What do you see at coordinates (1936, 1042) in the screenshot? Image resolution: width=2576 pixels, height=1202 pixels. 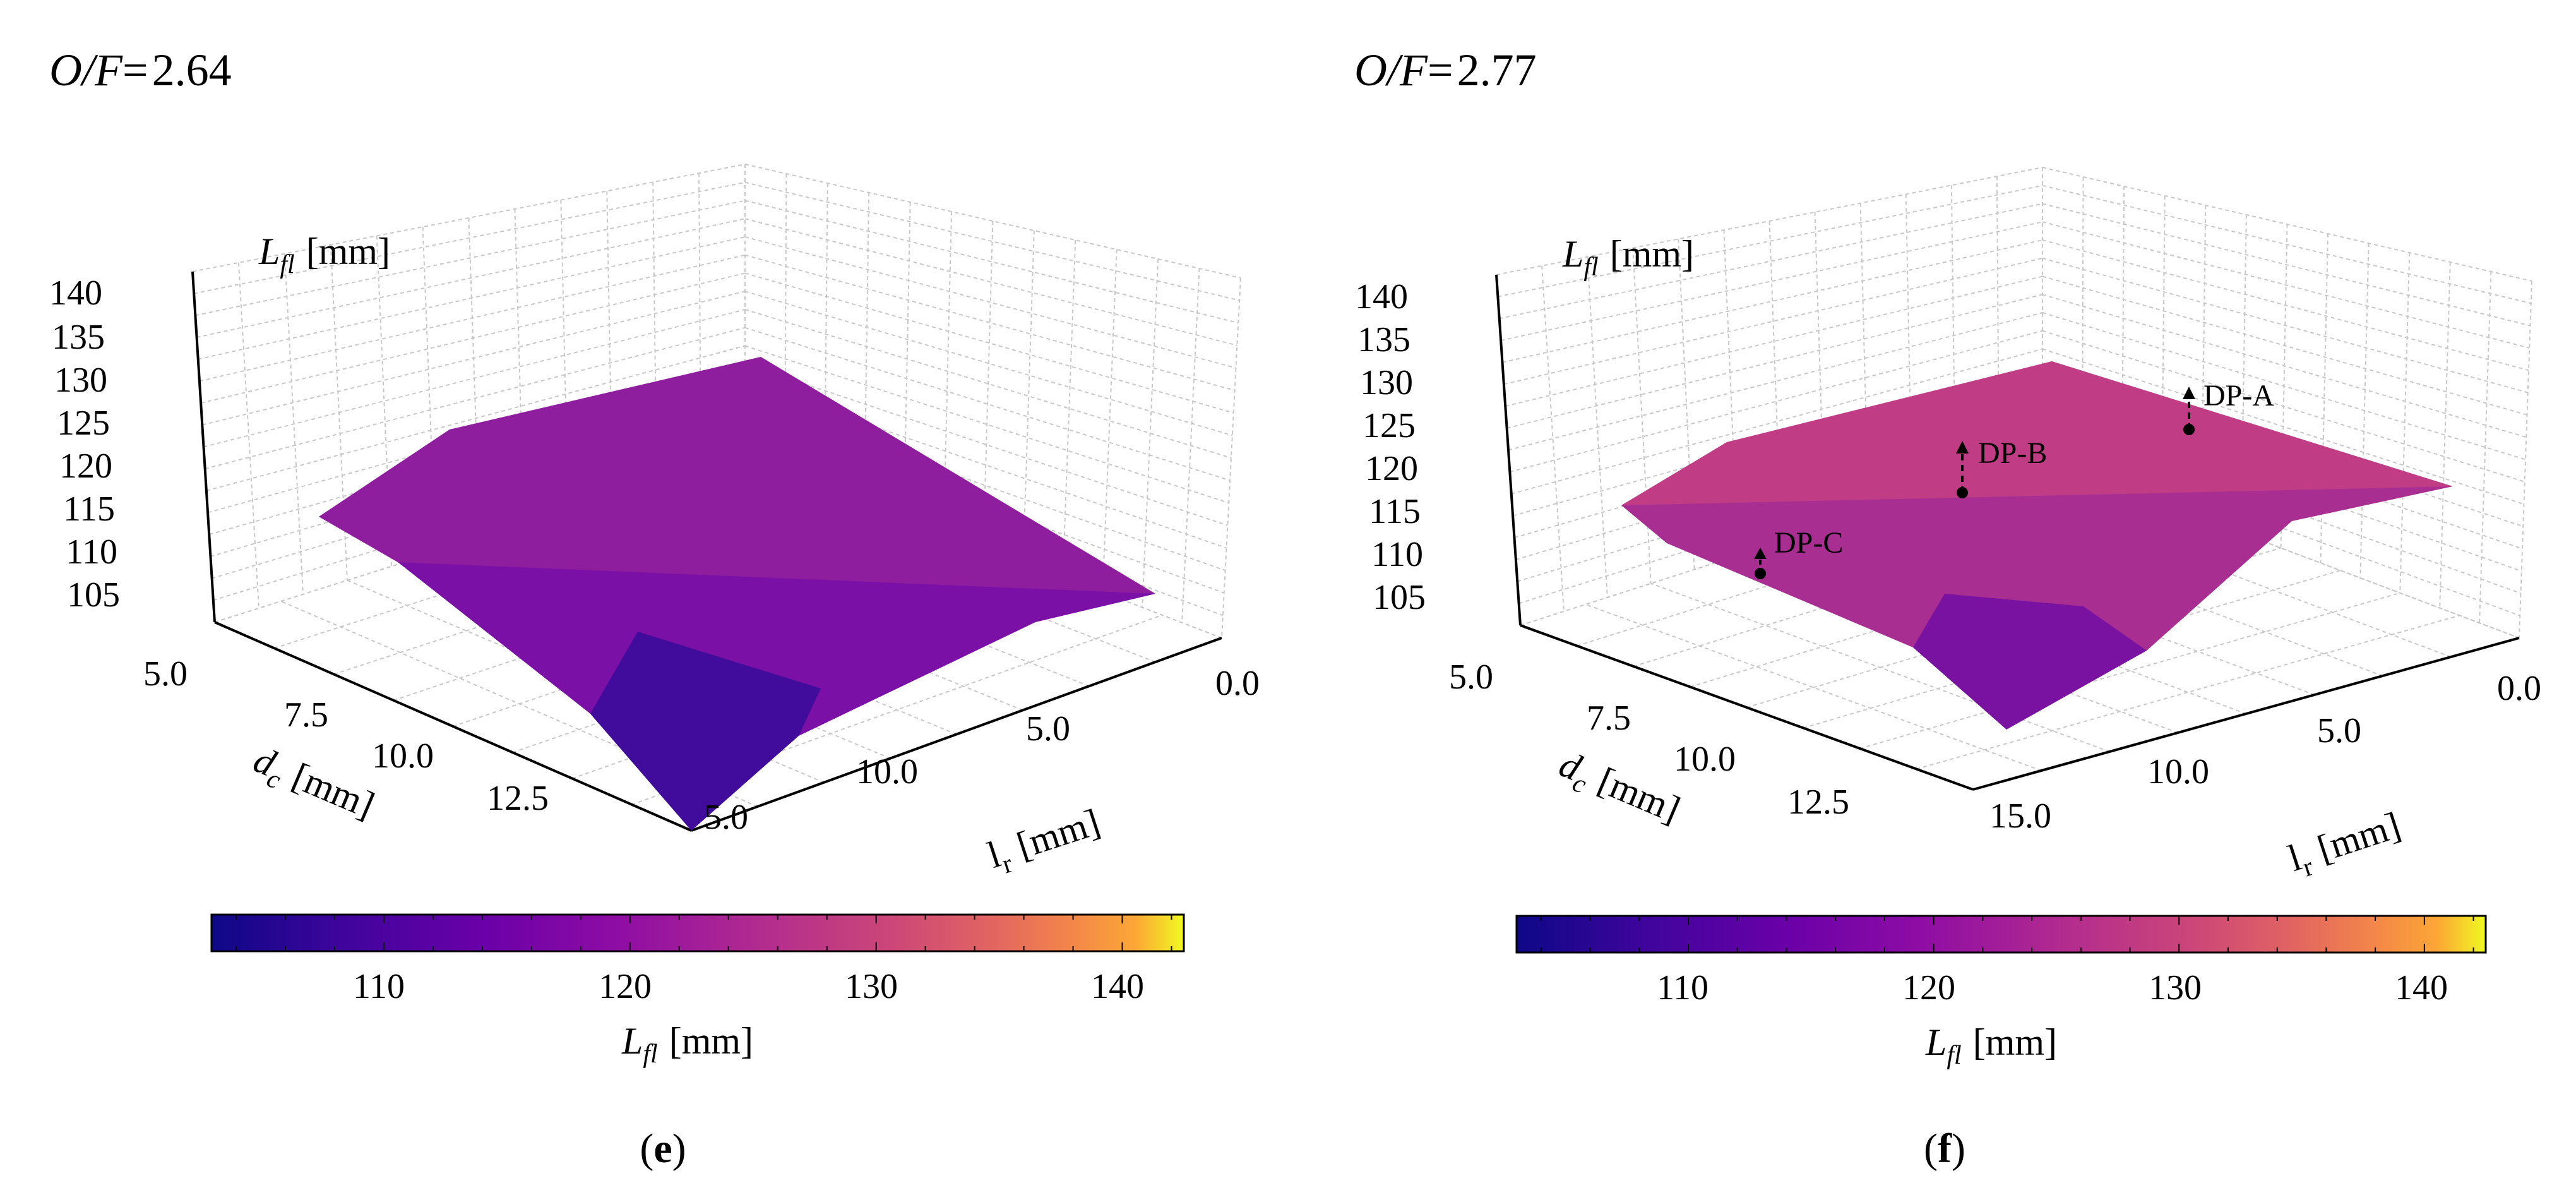 I see `panel-f-colorbar-label-main: L` at bounding box center [1936, 1042].